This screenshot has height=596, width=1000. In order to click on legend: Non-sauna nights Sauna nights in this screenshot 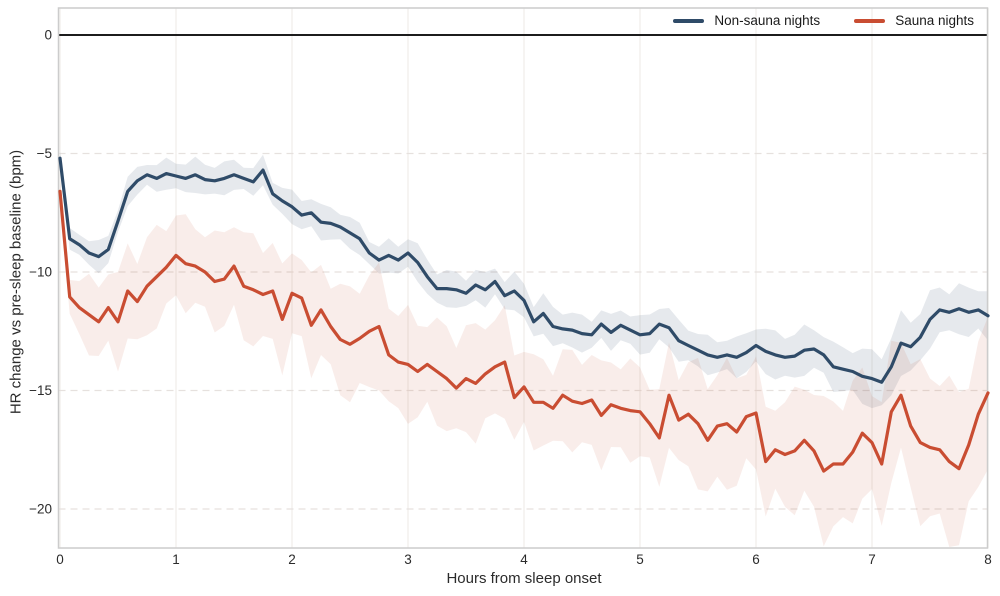, I will do `click(823, 20)`.